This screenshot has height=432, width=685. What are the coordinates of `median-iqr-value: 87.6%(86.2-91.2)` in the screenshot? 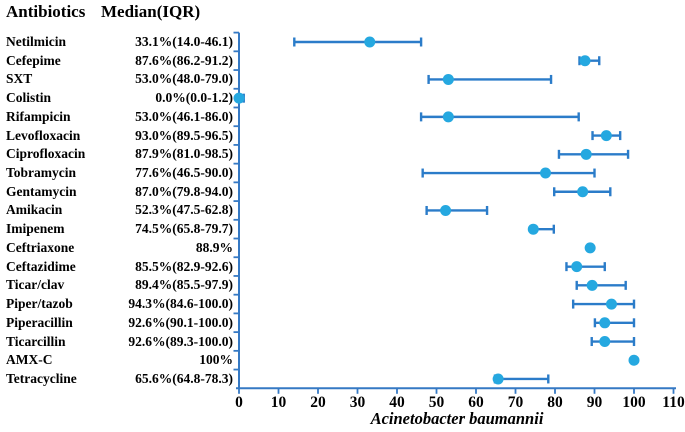 It's located at (184, 60).